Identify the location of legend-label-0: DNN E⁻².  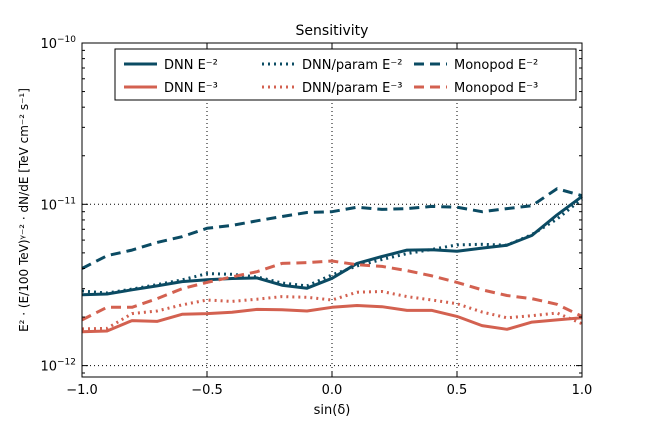
(191, 65).